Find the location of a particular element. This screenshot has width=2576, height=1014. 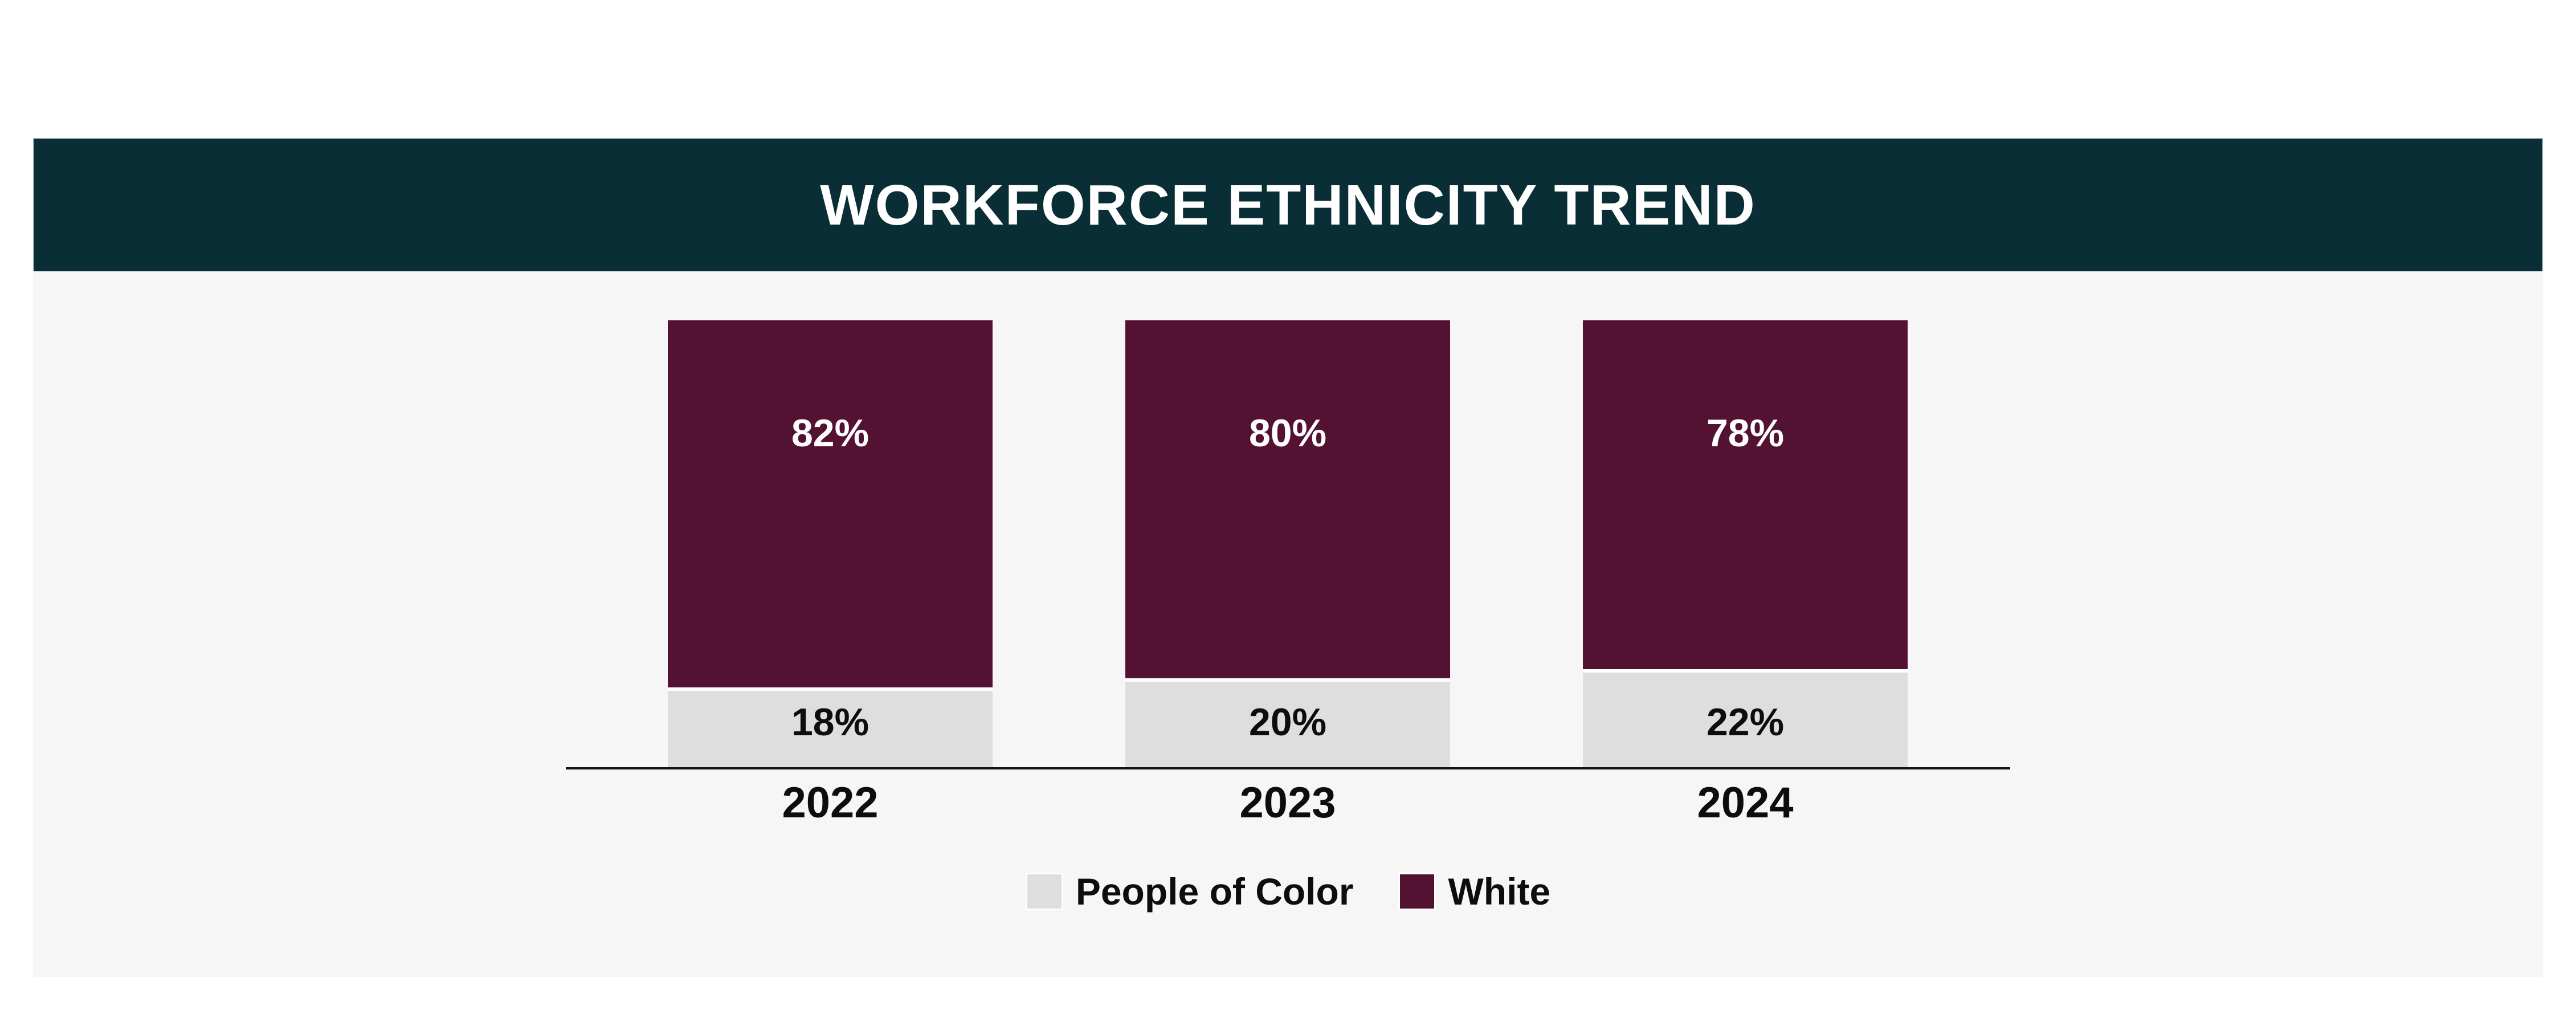

x-axis-tick-2024: 2024 is located at coordinates (1745, 803).